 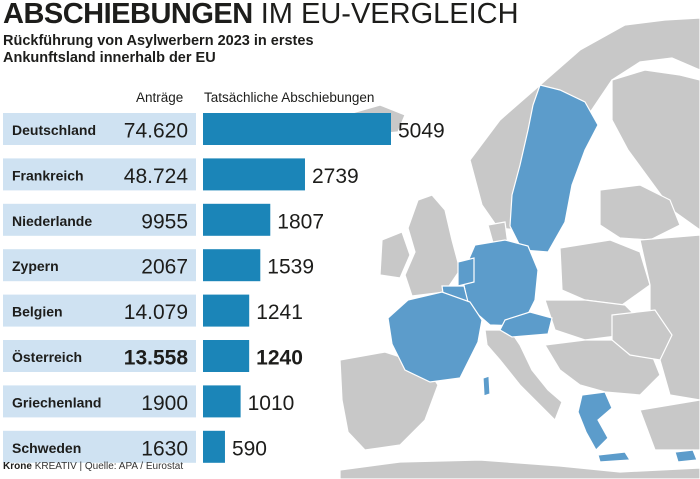 I want to click on deportations-value: 1539, so click(x=290, y=267).